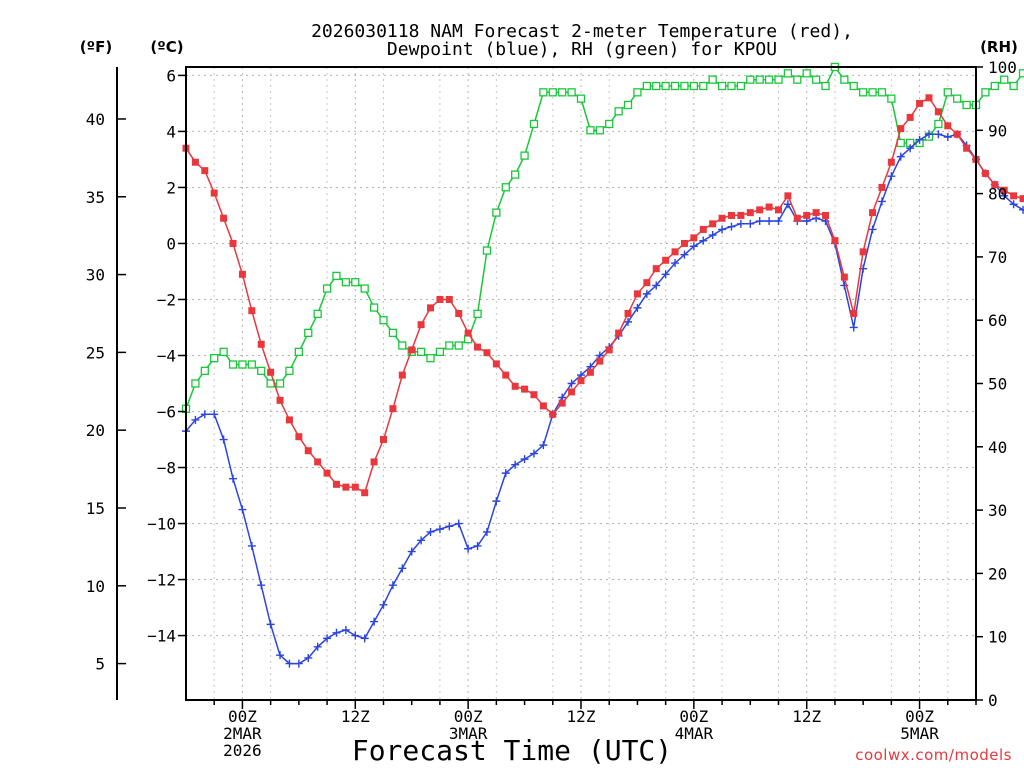  What do you see at coordinates (171, 187) in the screenshot?
I see `celsius-tick-label: 2` at bounding box center [171, 187].